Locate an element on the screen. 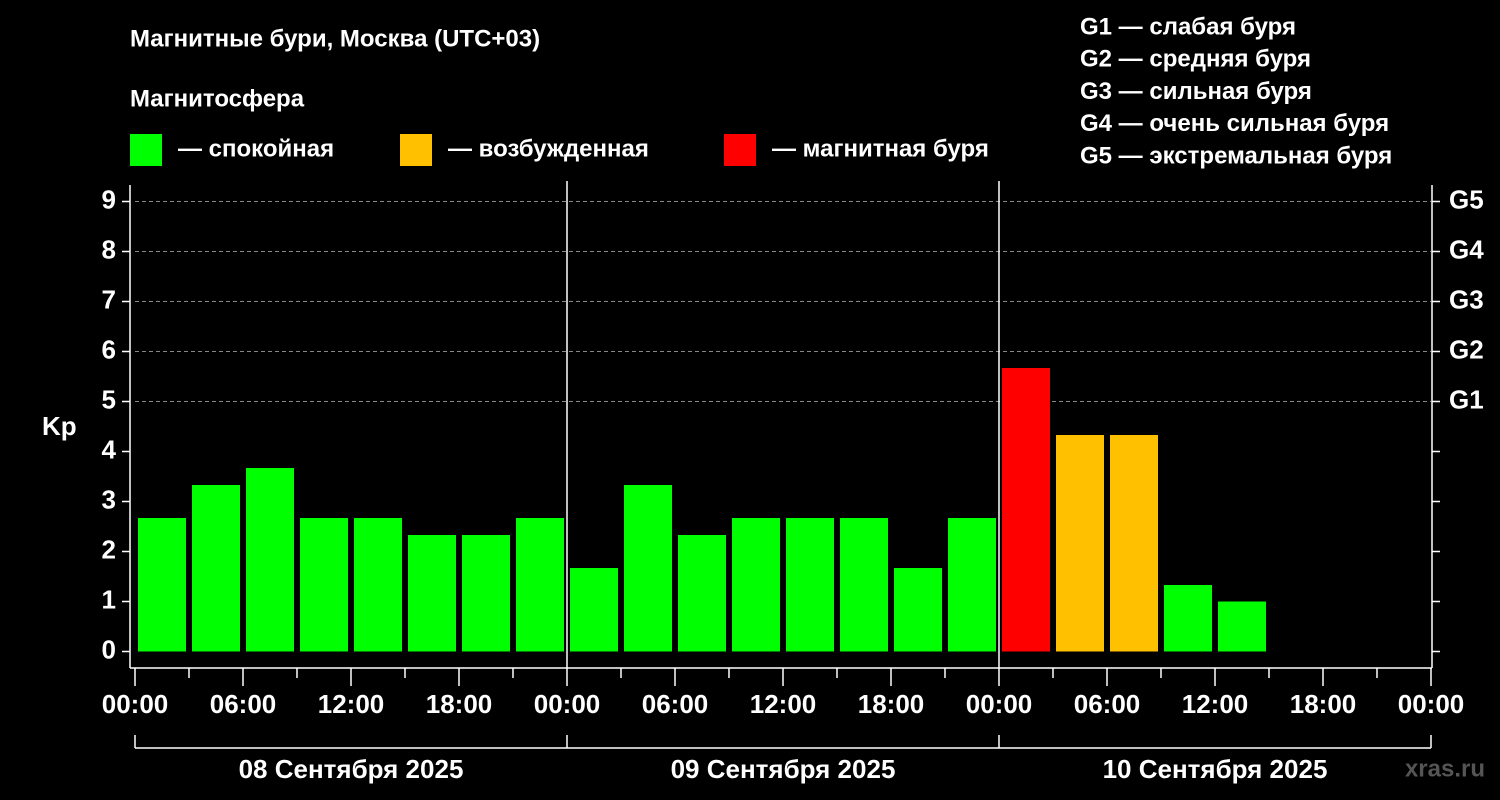 Image resolution: width=1500 pixels, height=800 pixels. y2-tick-label: G5 is located at coordinates (1466, 199).